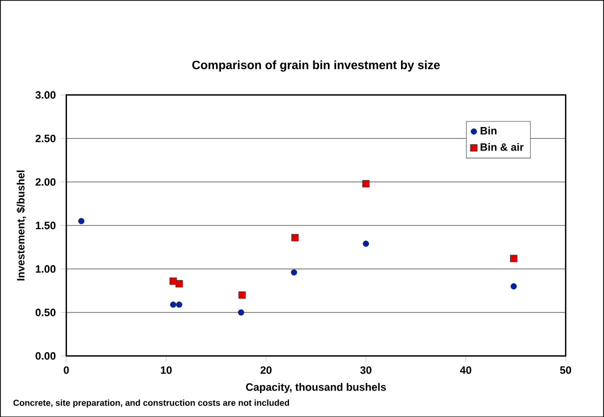 The width and height of the screenshot is (604, 417). I want to click on text: Concrete, site preparation, and construction costs are not included, so click(151, 403).